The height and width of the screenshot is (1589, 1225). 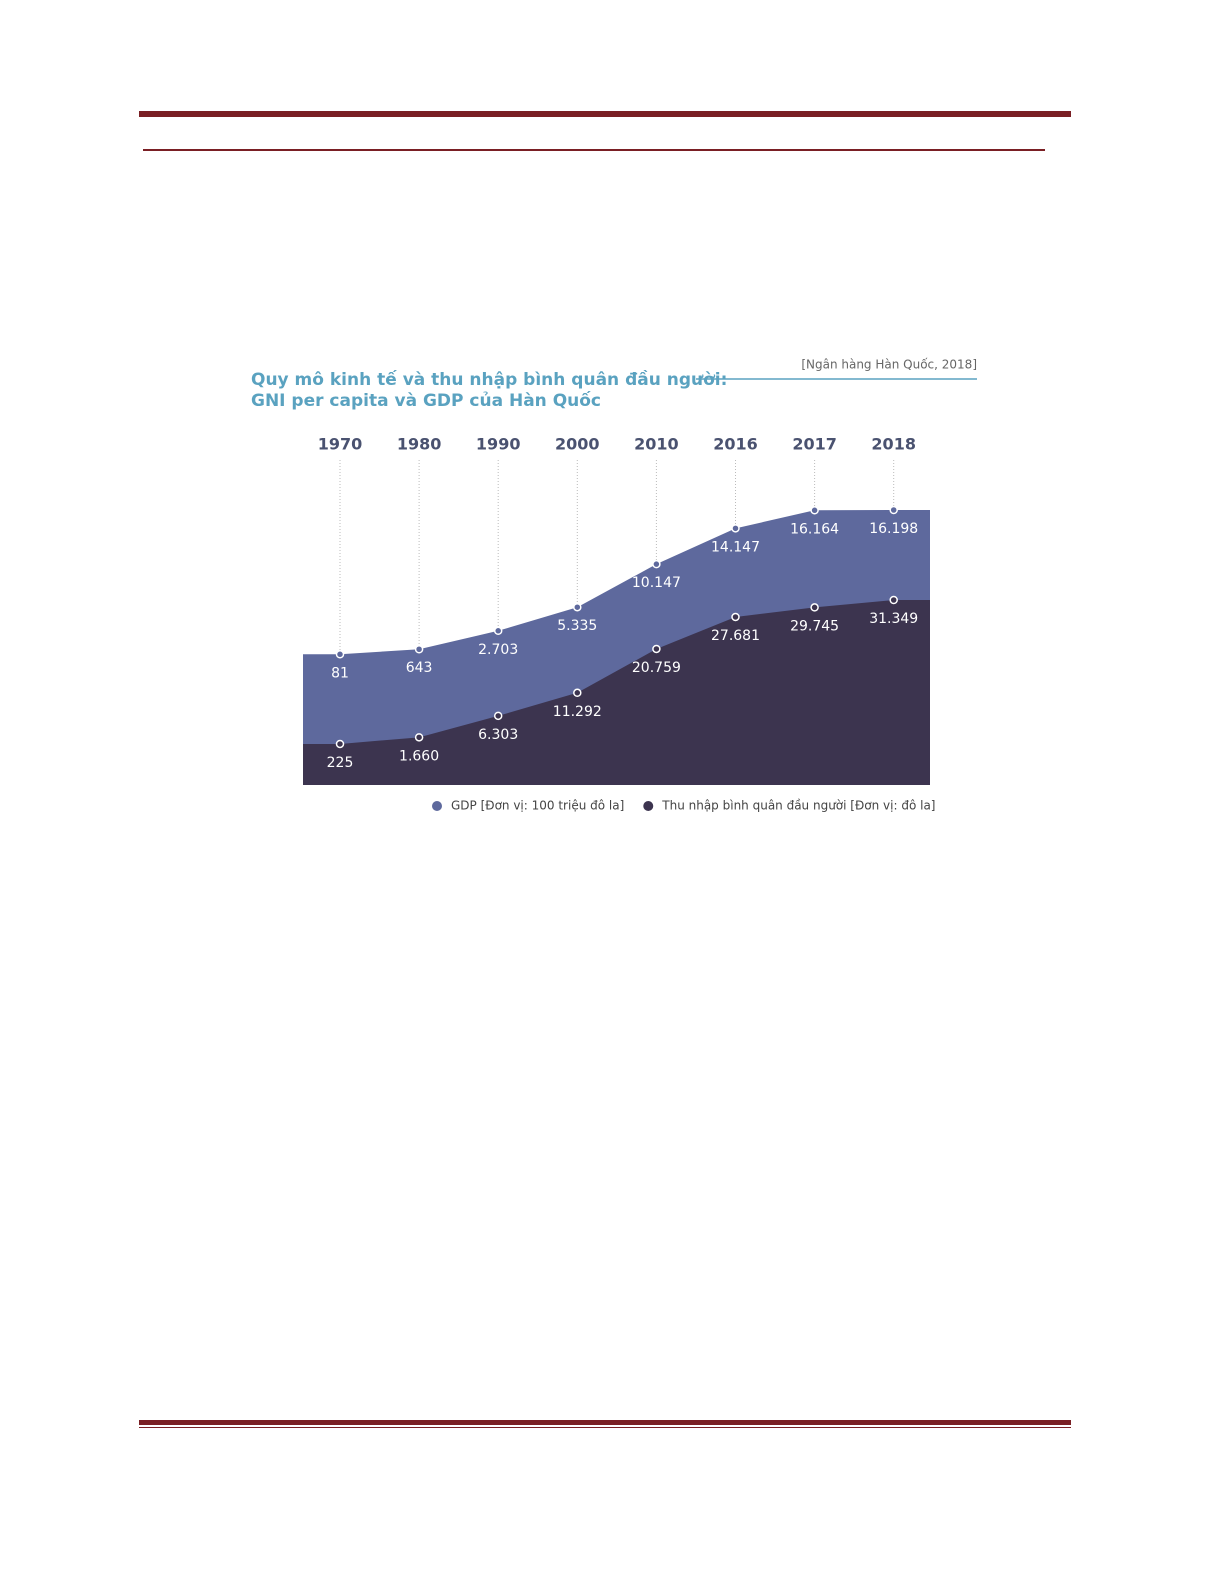 What do you see at coordinates (340, 673) in the screenshot?
I see `data-label: 81` at bounding box center [340, 673].